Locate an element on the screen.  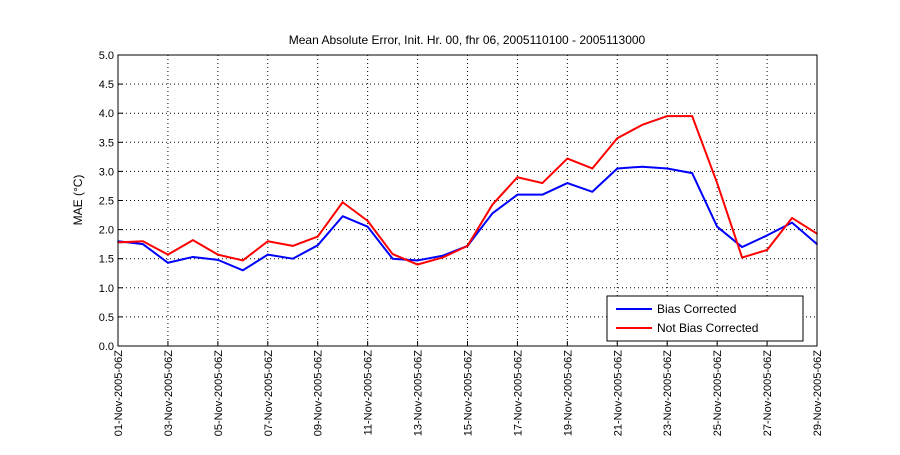
y-axis-label: MAE (°C) is located at coordinates (78, 200).